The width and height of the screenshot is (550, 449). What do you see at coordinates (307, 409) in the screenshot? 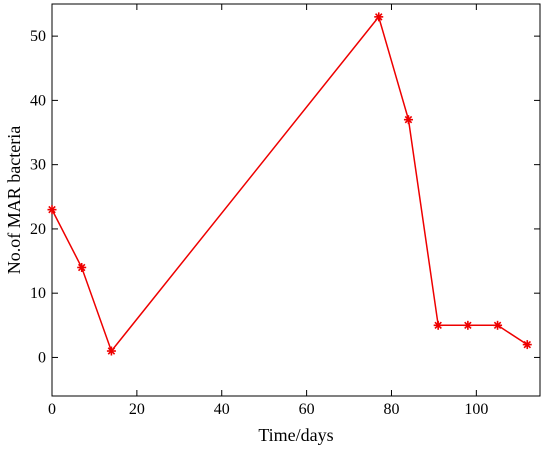
I see `x-tick-label: 60` at bounding box center [307, 409].